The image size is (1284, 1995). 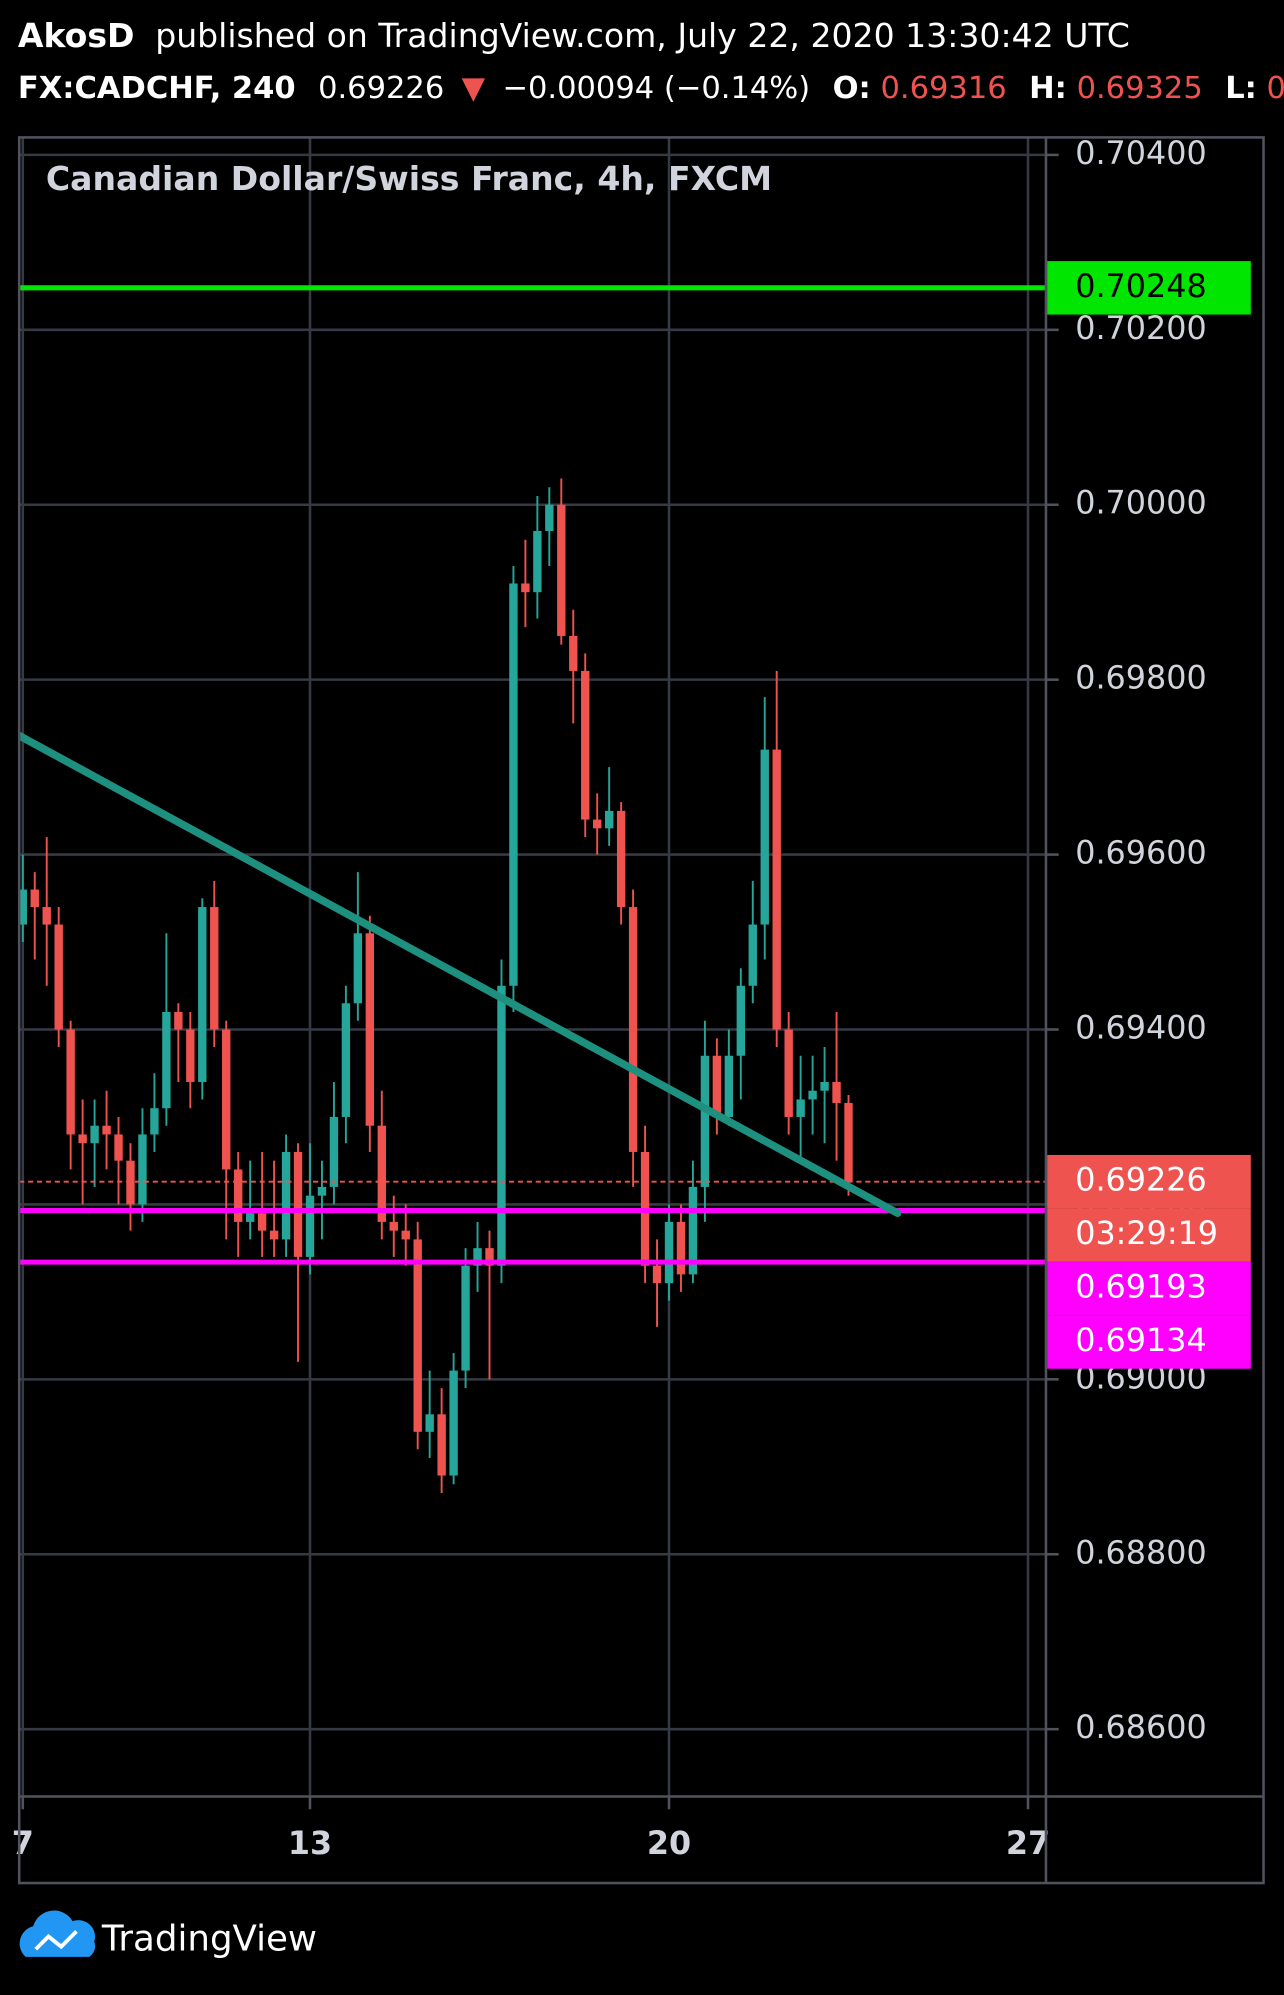 I want to click on y-tick-label: 0.68600, so click(x=1141, y=1727).